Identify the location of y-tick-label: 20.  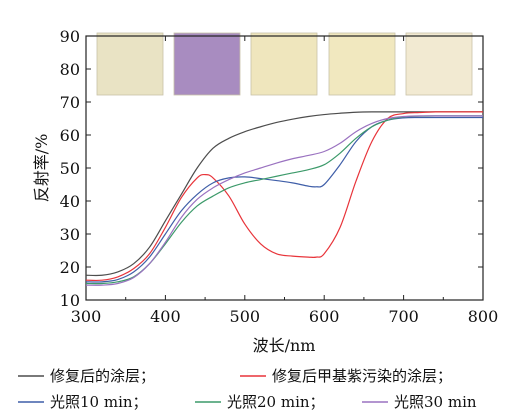
(70, 267).